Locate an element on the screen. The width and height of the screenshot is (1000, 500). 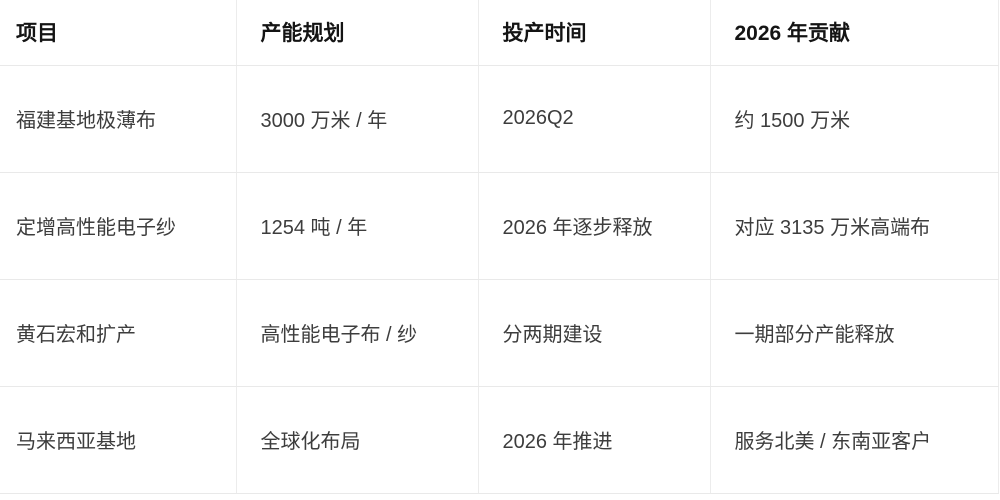
column-header-project: 项目 is located at coordinates (118, 33).